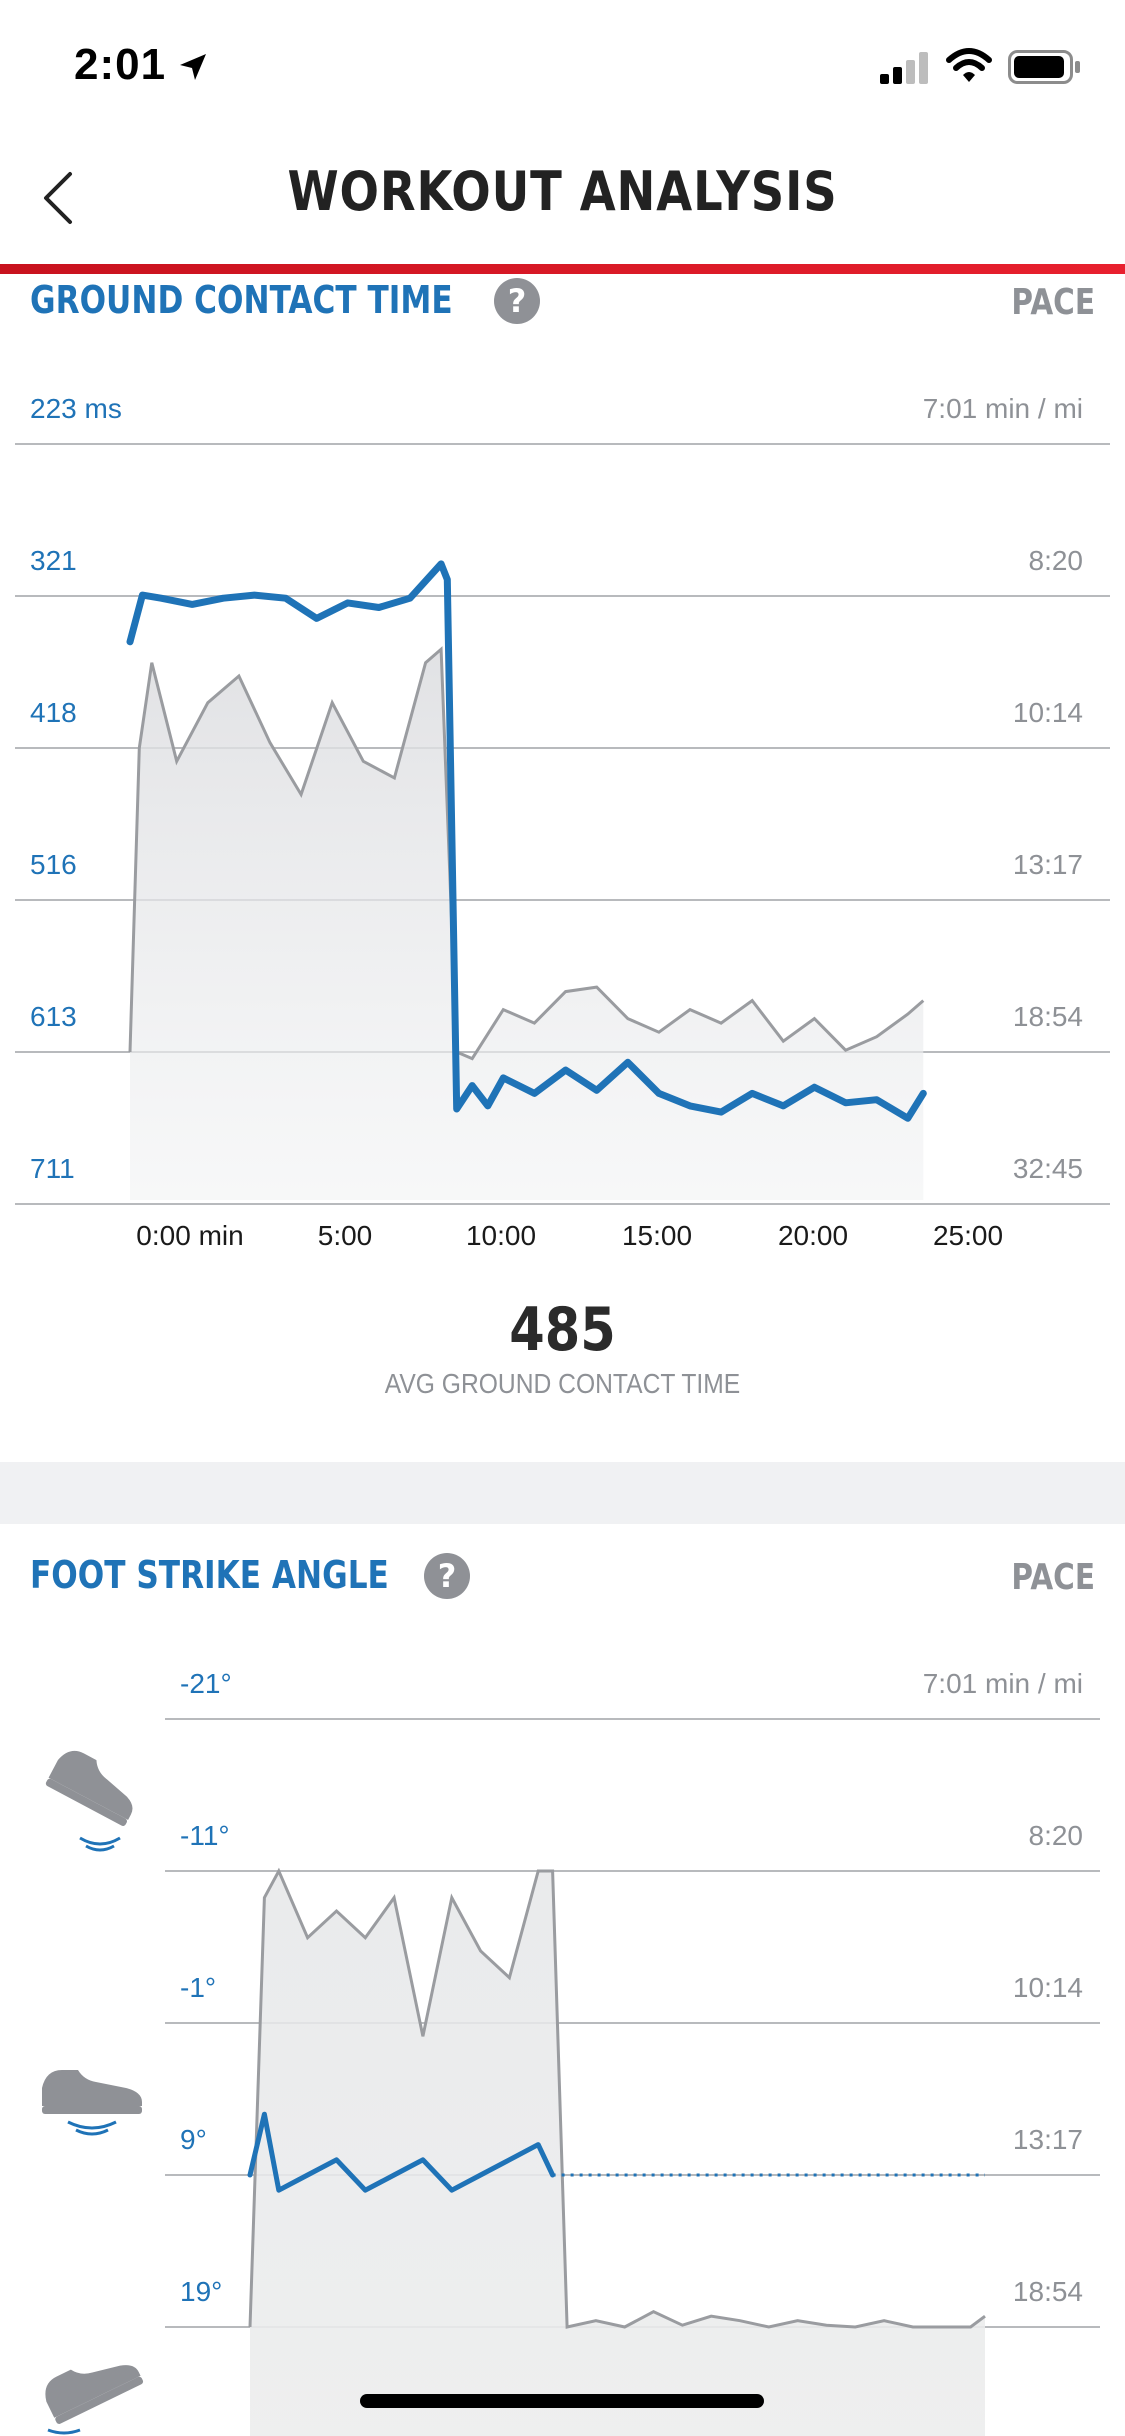 This screenshot has width=1125, height=2436. I want to click on gct-x-label: 15:00, so click(657, 1235).